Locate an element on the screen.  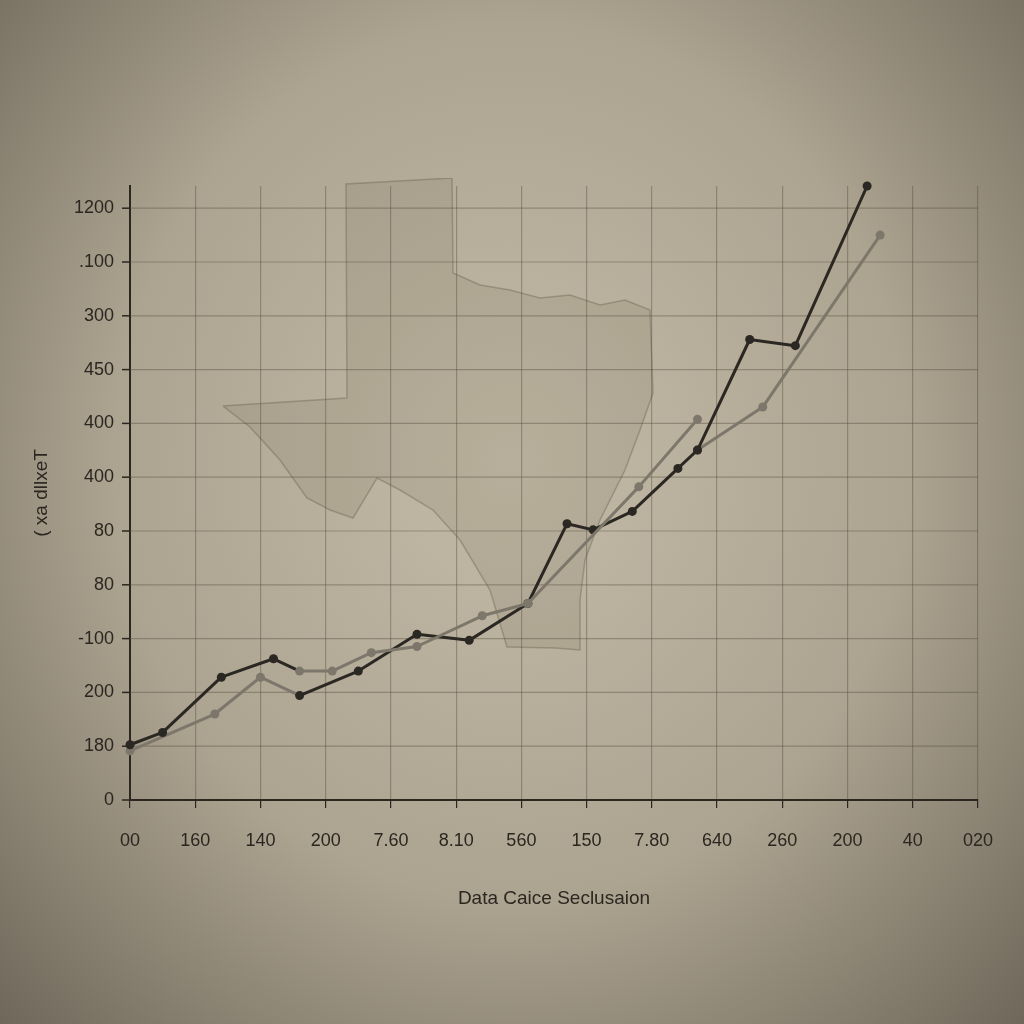
x-tick-label: 8.10 is located at coordinates (456, 839).